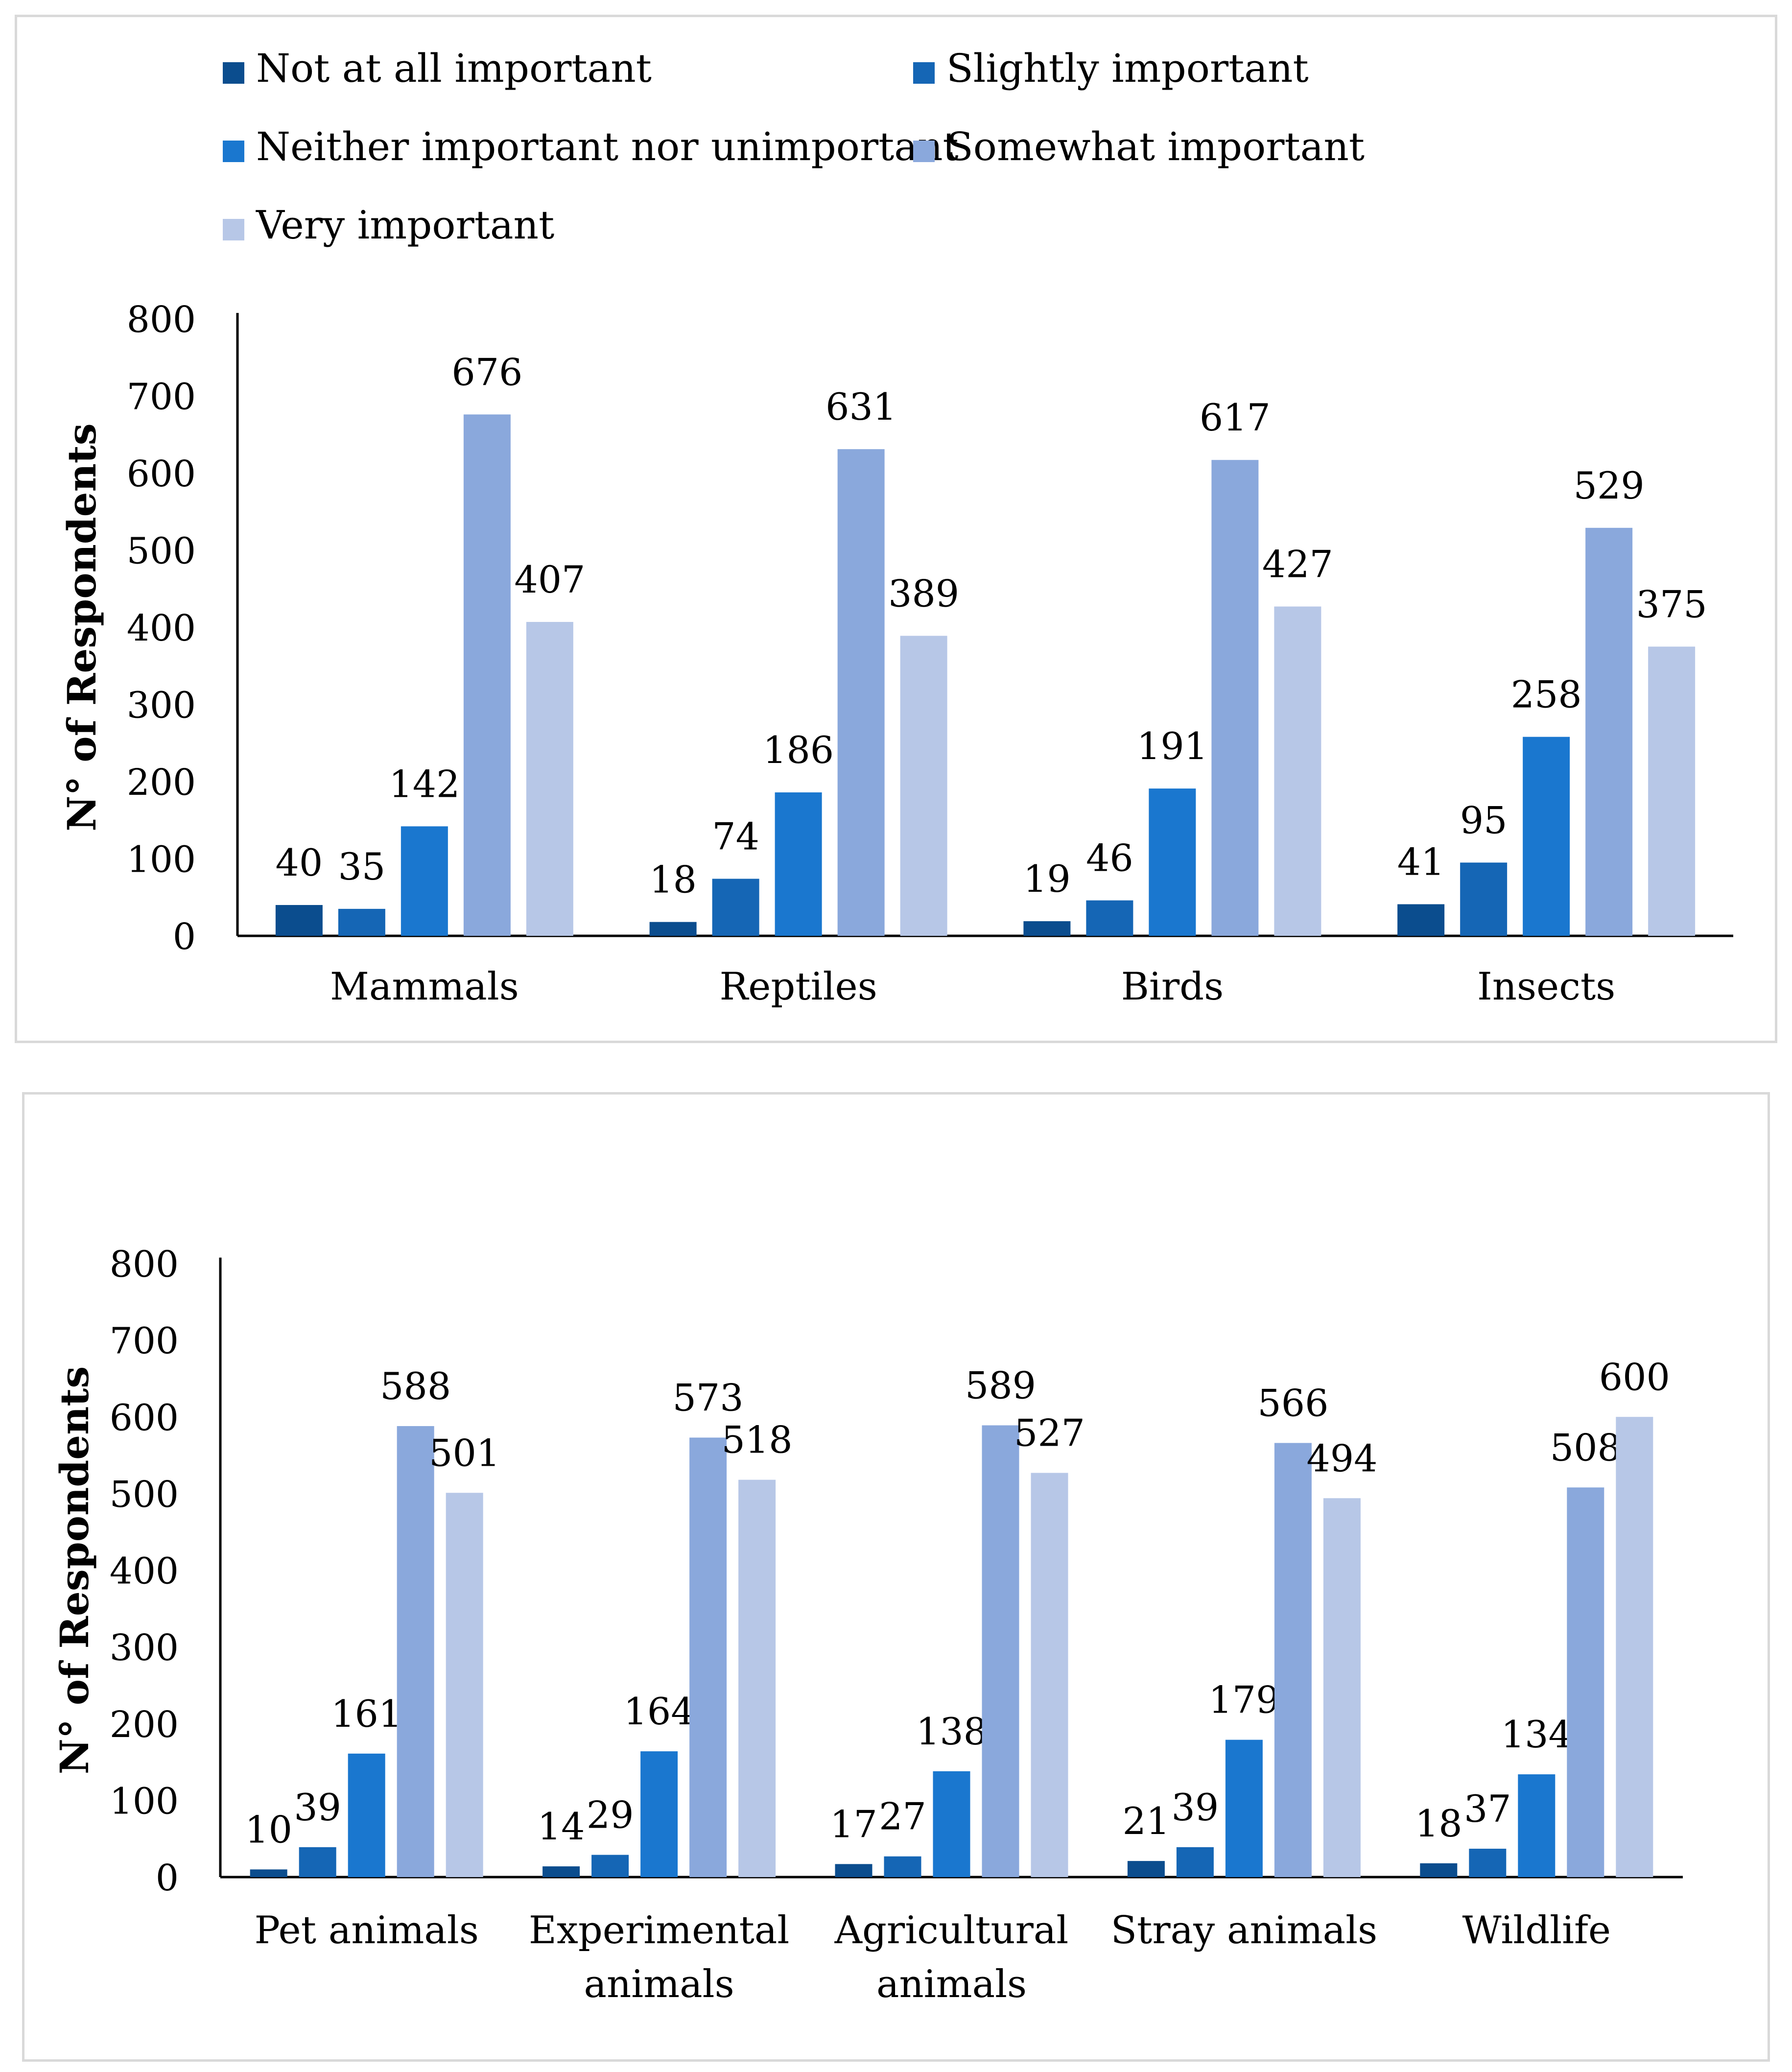 This screenshot has height=2072, width=1792. Describe the element at coordinates (268, 1829) in the screenshot. I see `data-label-0-0: 10` at that location.